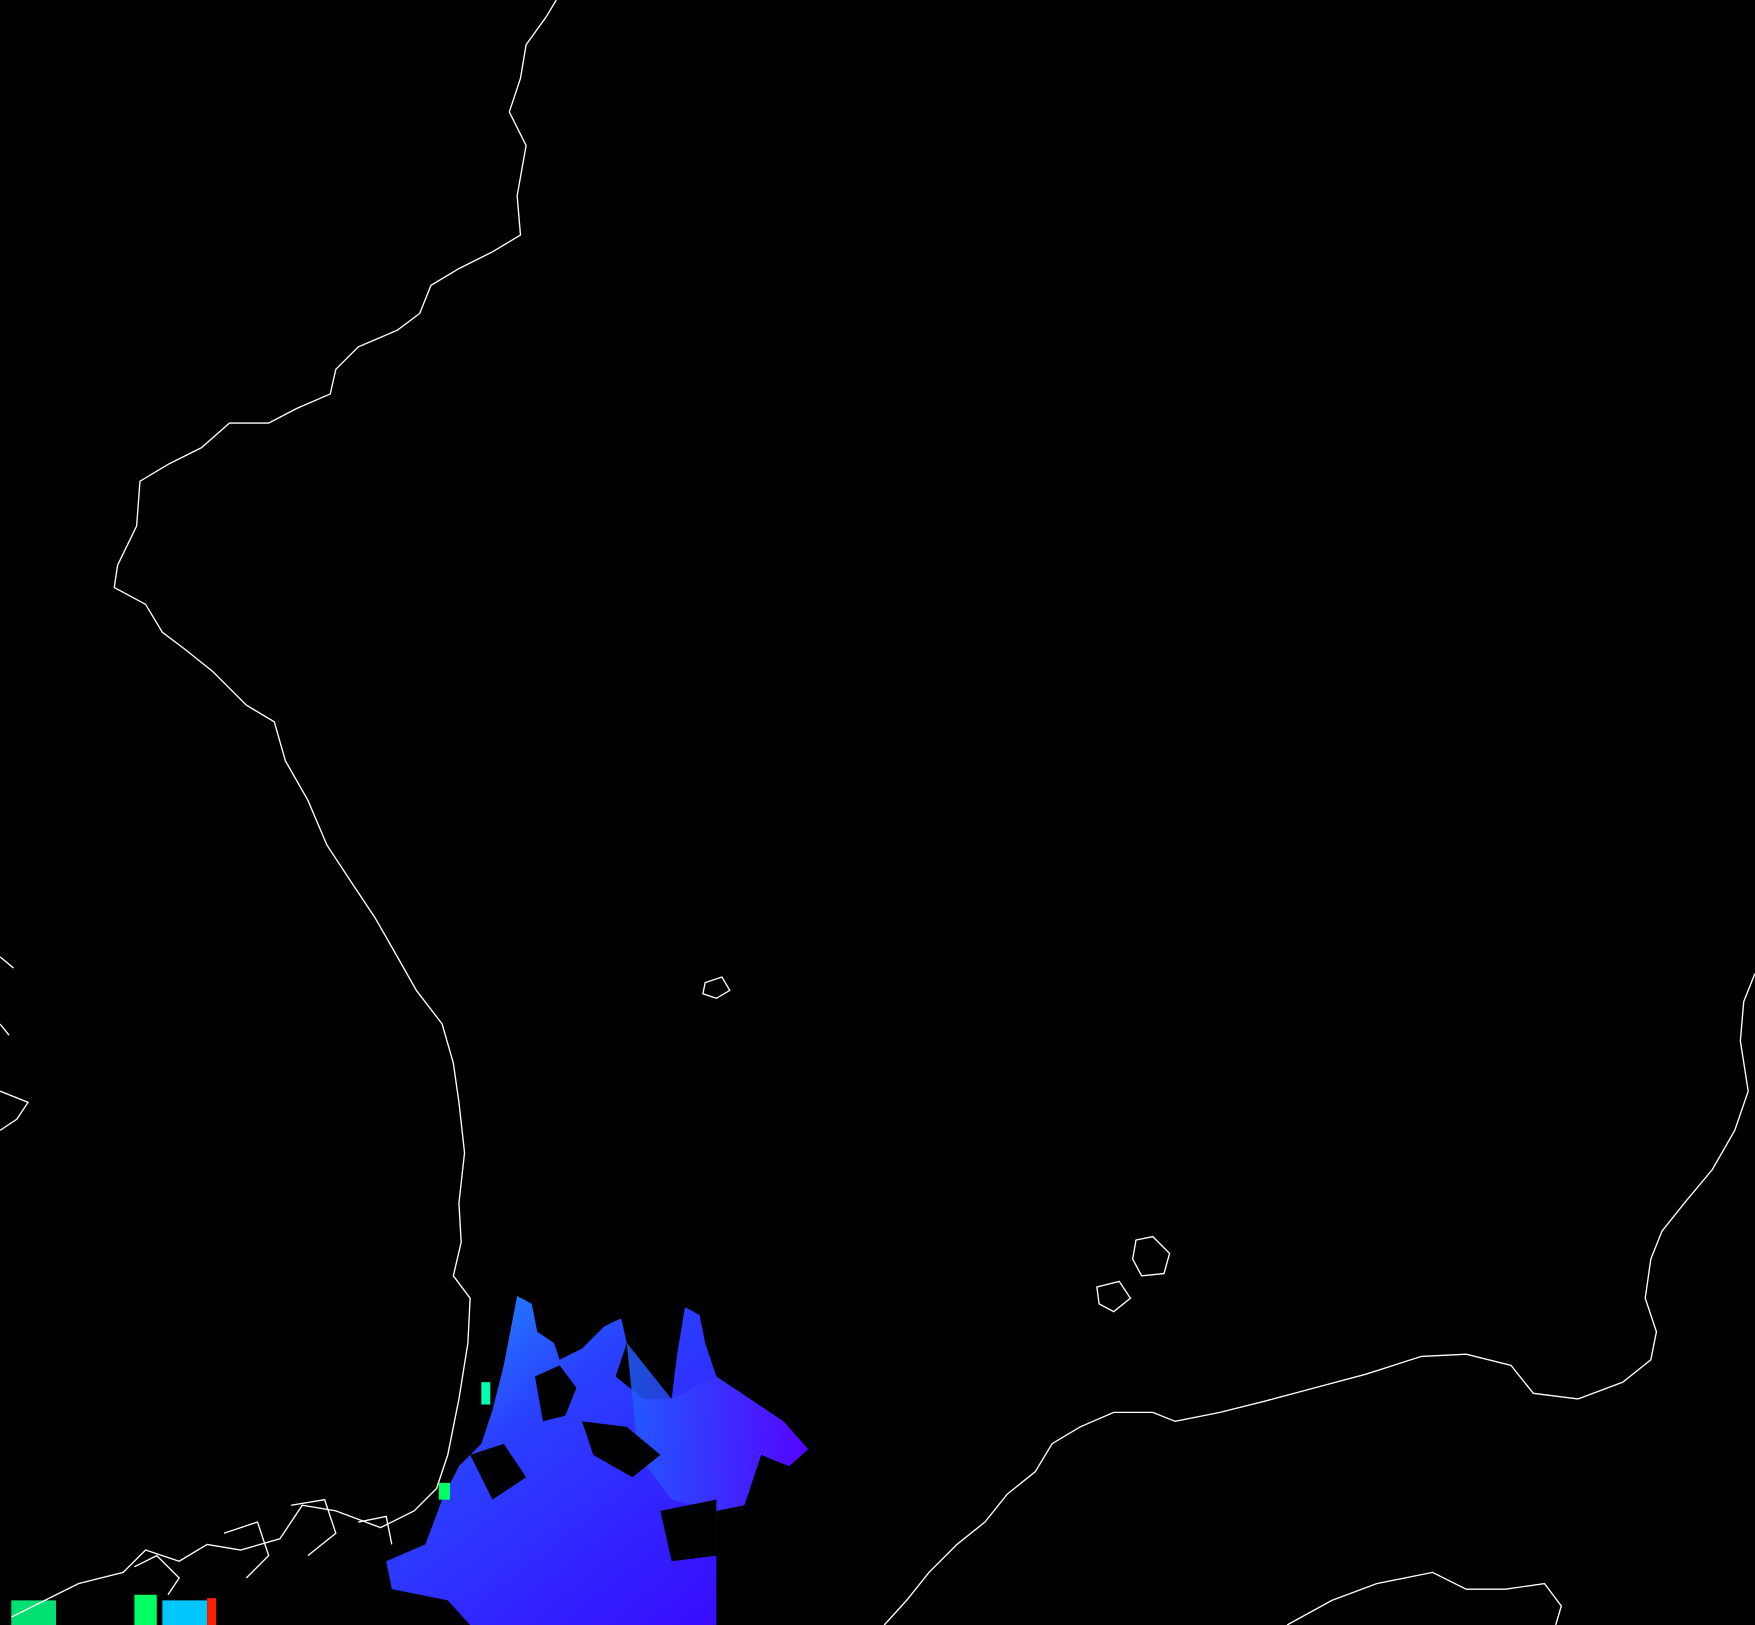  Describe the element at coordinates (593, 1463) in the screenshot. I see `data-gap` at that location.